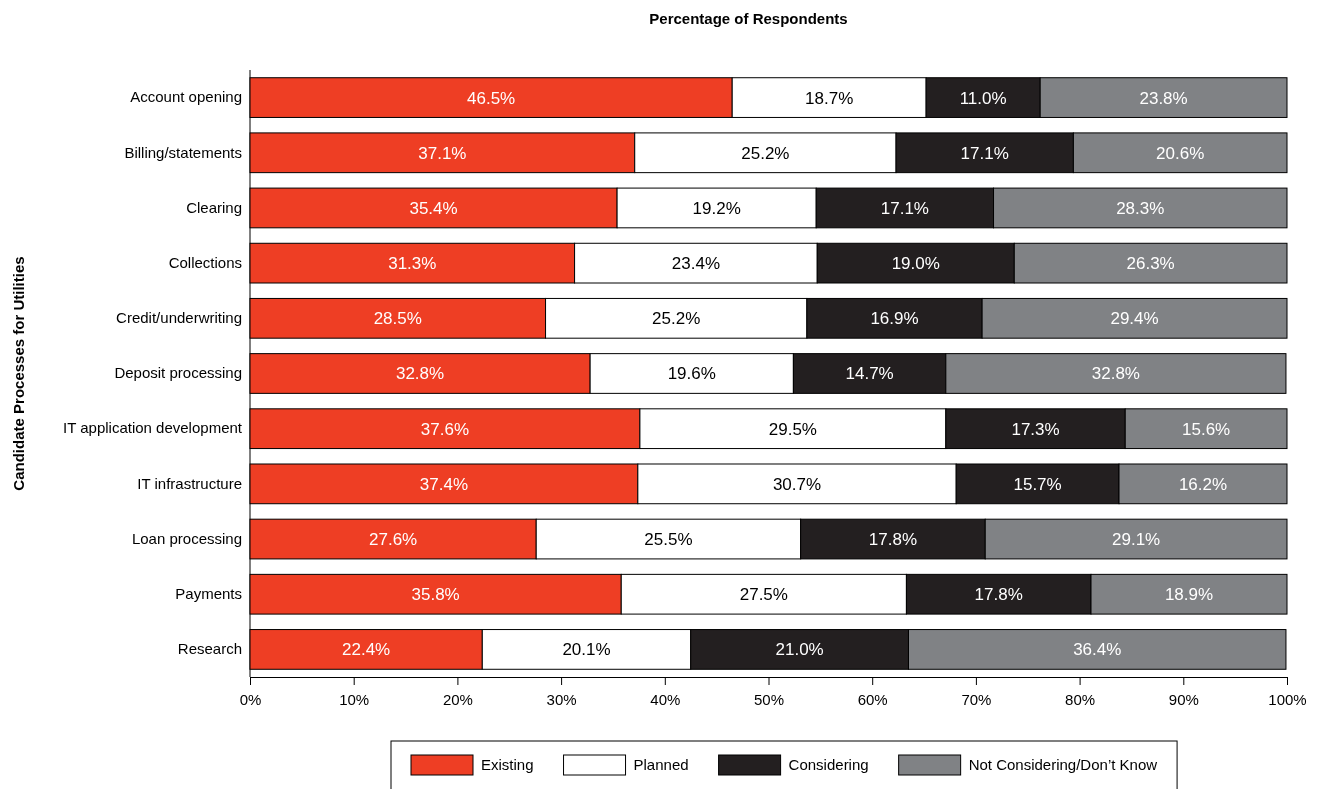 Image resolution: width=1320 pixels, height=789 pixels. Describe the element at coordinates (1180, 153) in the screenshot. I see `data-label: 20.6%` at that location.